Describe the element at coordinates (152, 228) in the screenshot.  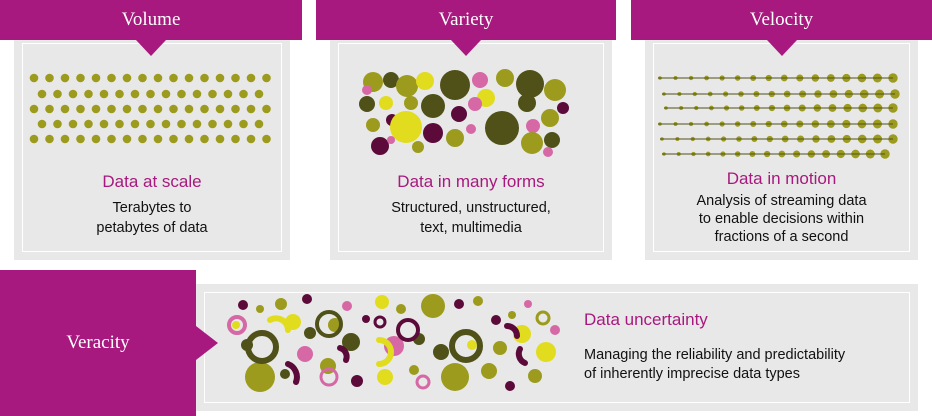
I see `volume-description-line-2: petabytes of data` at that location.